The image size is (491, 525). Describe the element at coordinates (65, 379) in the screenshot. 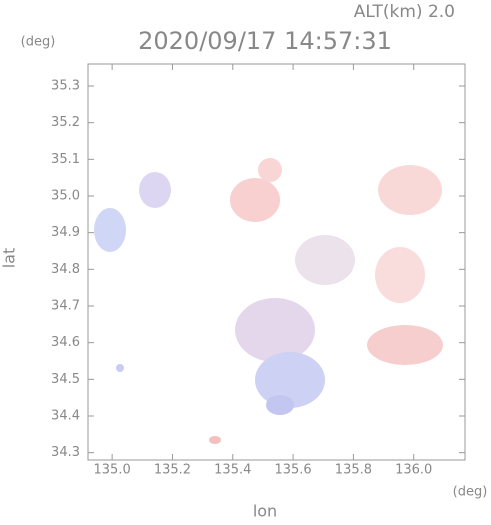

I see `y-tick-label: 34.5` at that location.